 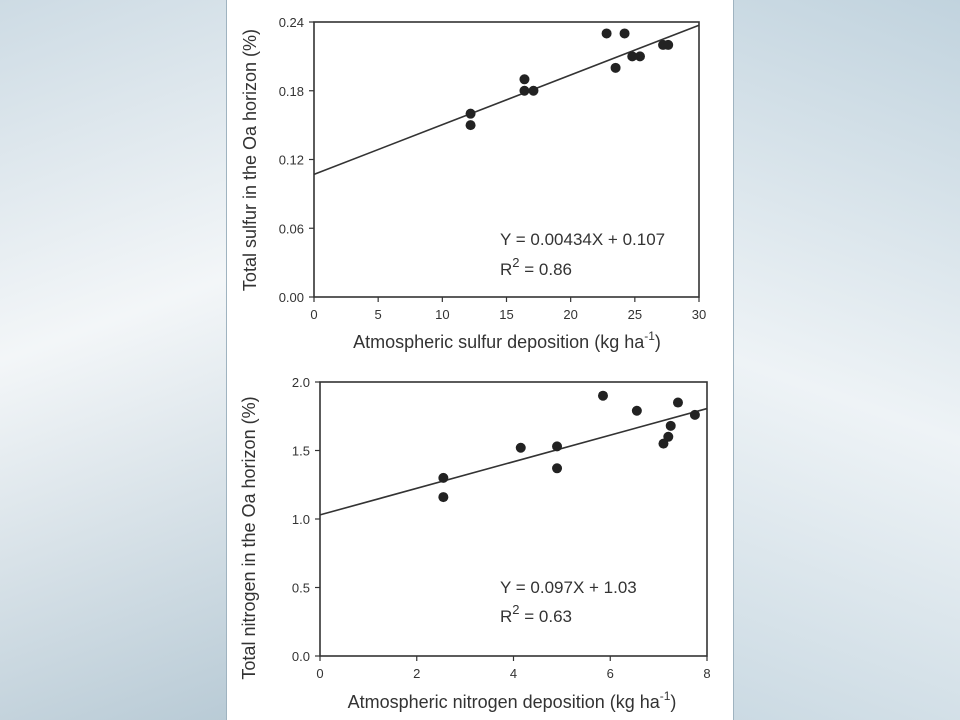 I want to click on nitrogen-fit-line, so click(x=513, y=461).